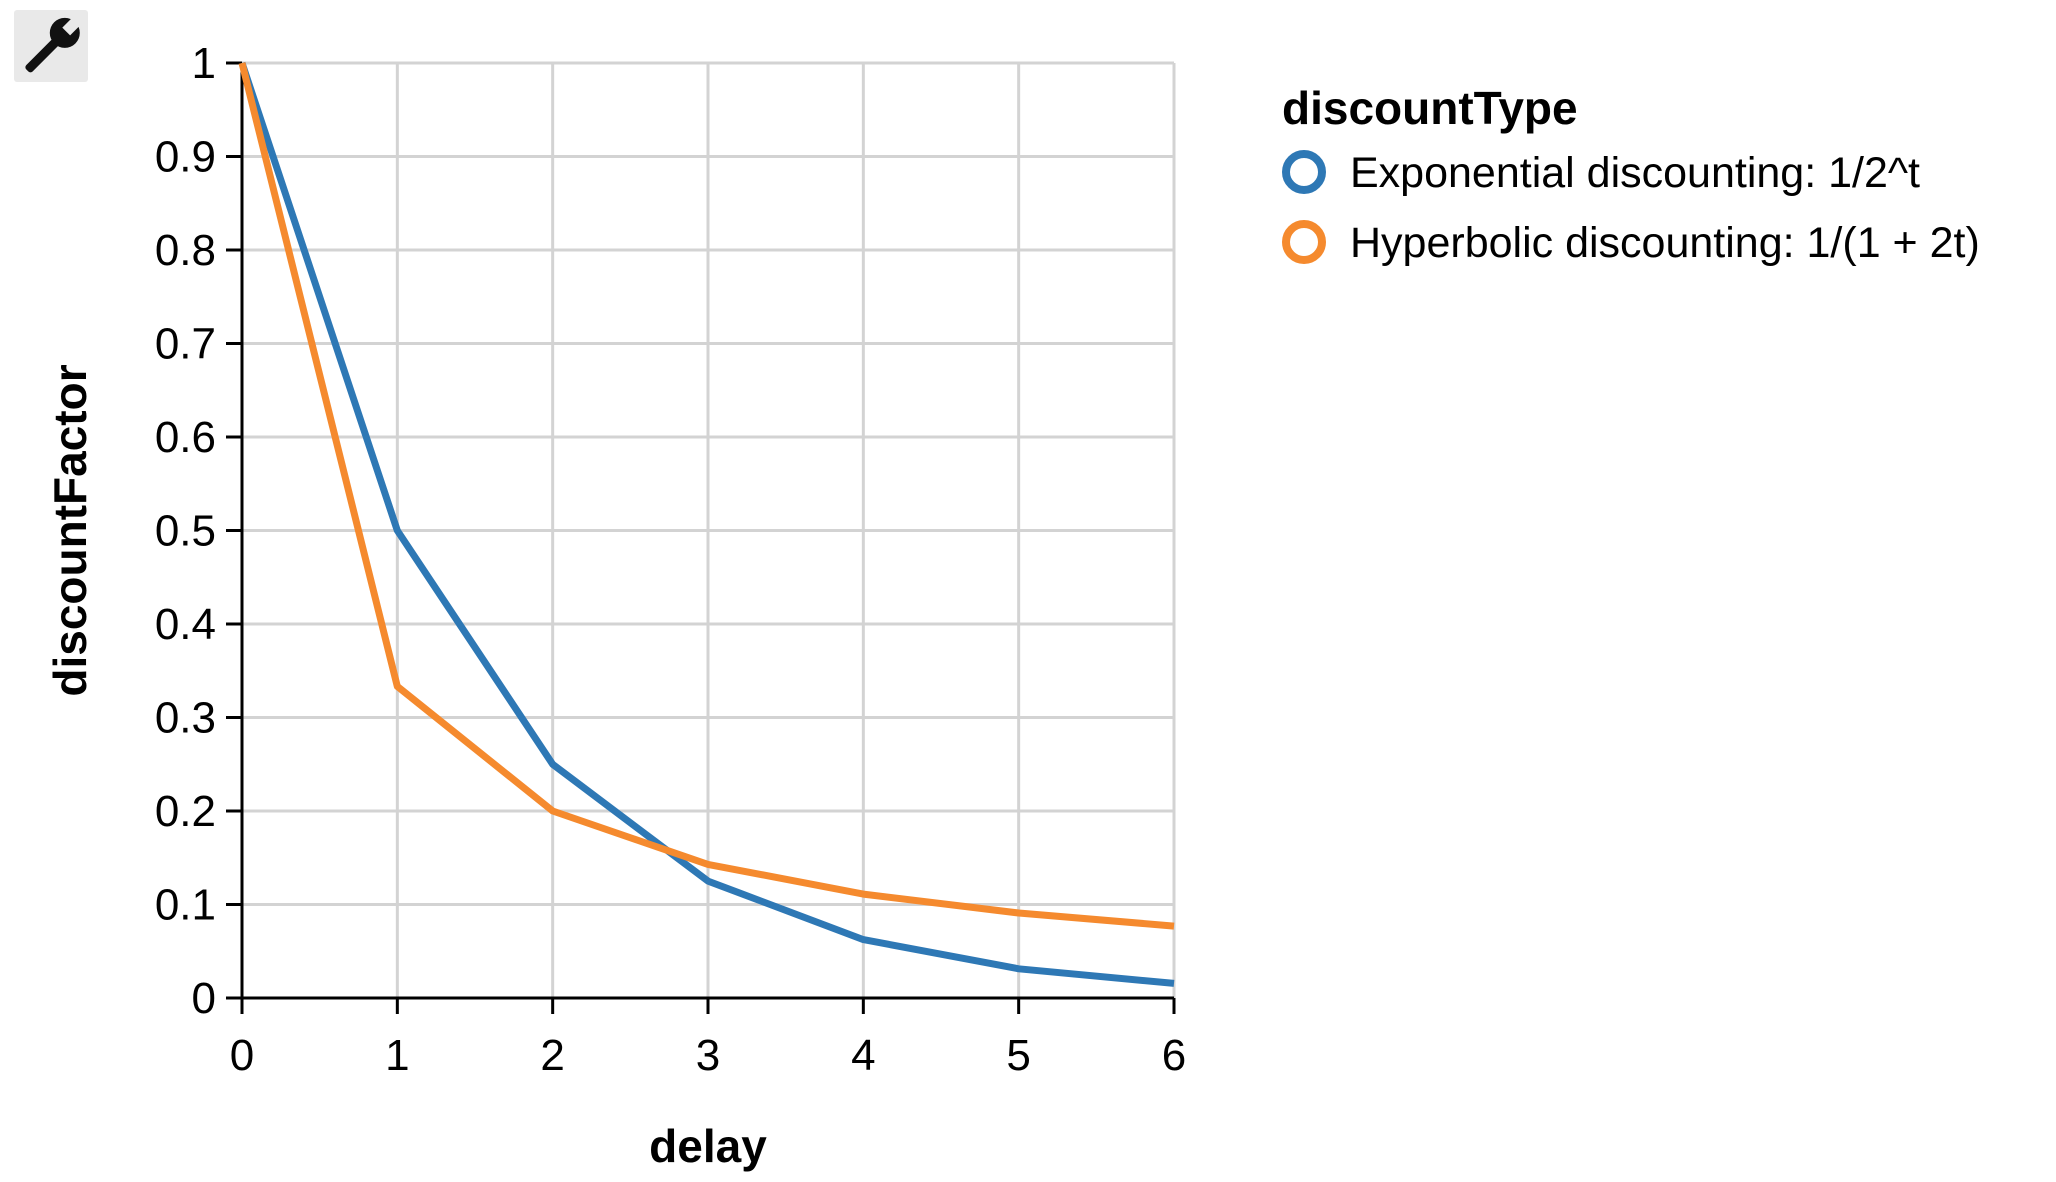 The image size is (2056, 1182). I want to click on y-tick-label: 0.7, so click(185, 344).